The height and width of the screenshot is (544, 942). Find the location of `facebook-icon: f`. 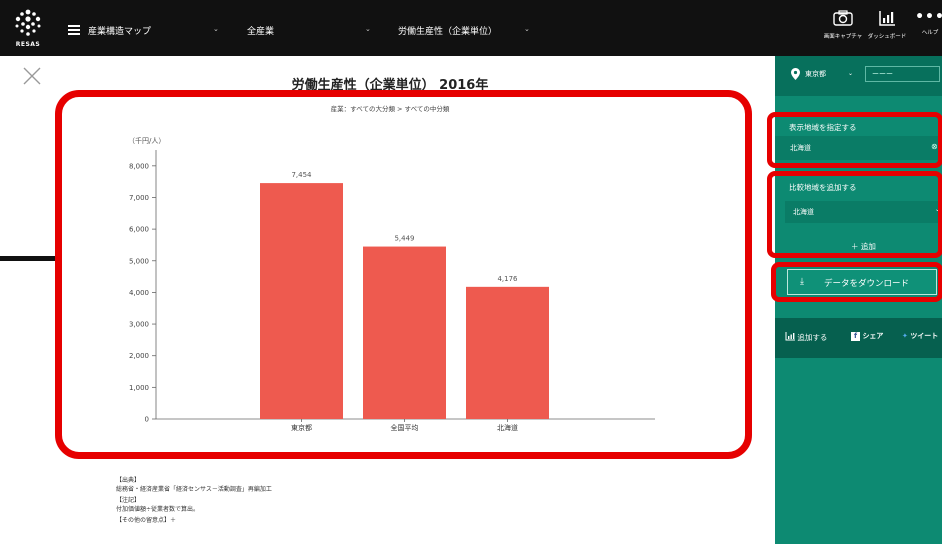

facebook-icon: f is located at coordinates (855, 336).